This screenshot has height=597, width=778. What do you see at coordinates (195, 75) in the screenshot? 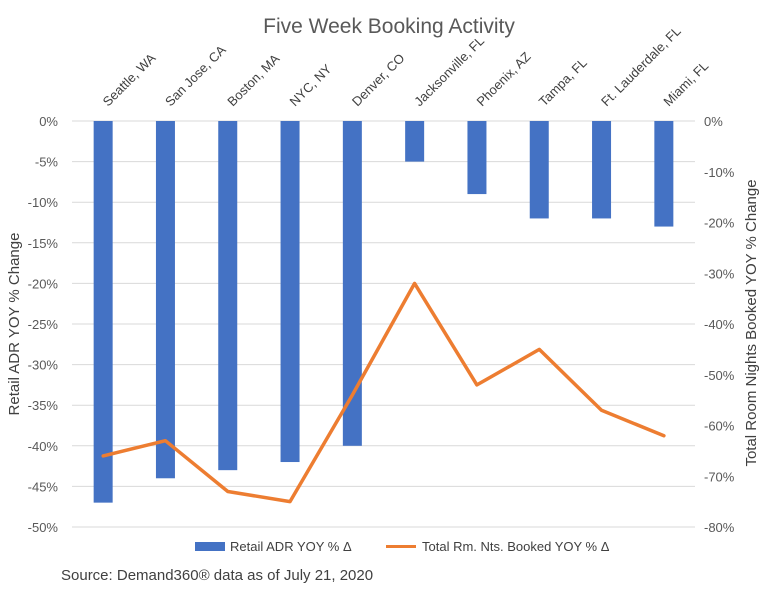
I see `category-label: San Jose, CA` at bounding box center [195, 75].